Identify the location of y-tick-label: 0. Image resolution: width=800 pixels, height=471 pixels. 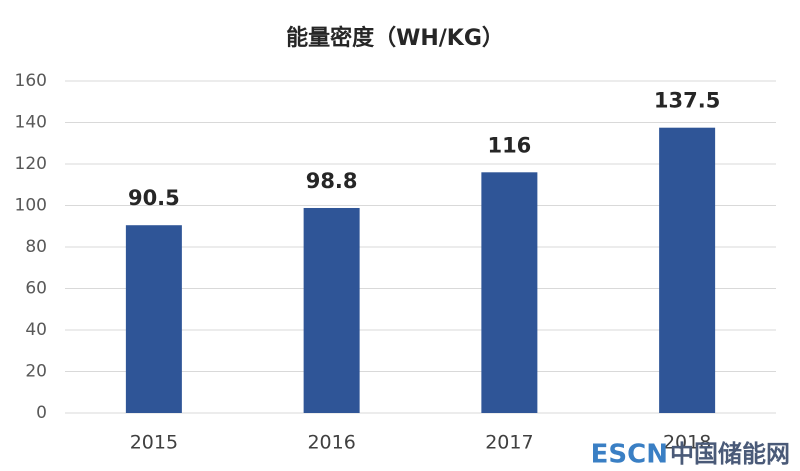
(41, 413).